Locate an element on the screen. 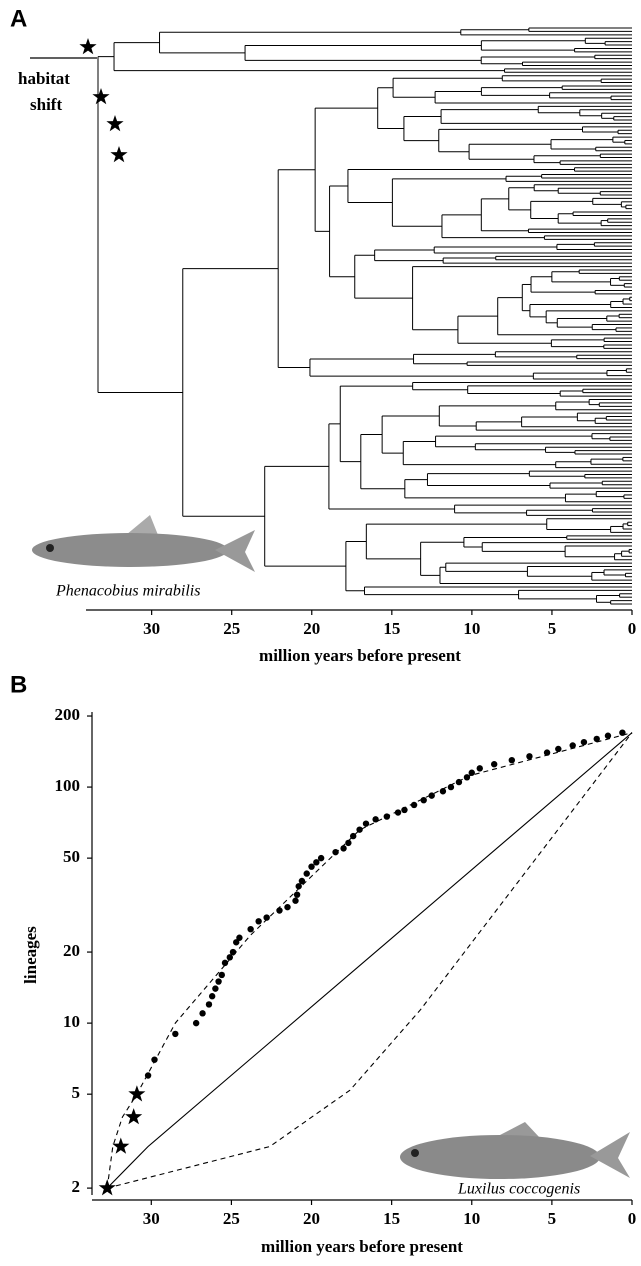 This screenshot has height=1266, width=641. y-tick-label: 200 is located at coordinates (68, 714).